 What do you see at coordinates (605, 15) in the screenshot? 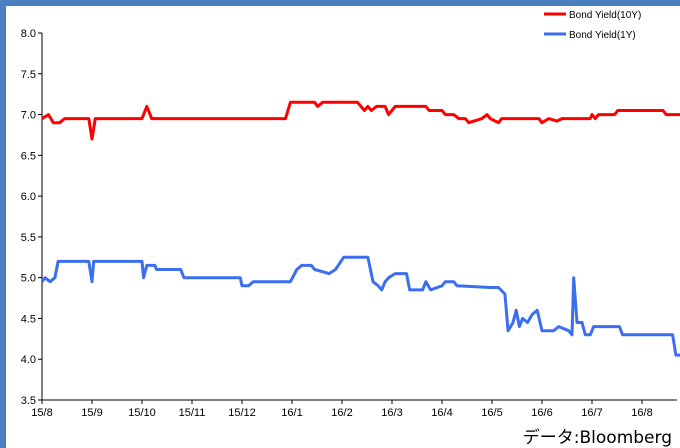
I see `legend-label: Bond Yield(10Y)` at bounding box center [605, 15].